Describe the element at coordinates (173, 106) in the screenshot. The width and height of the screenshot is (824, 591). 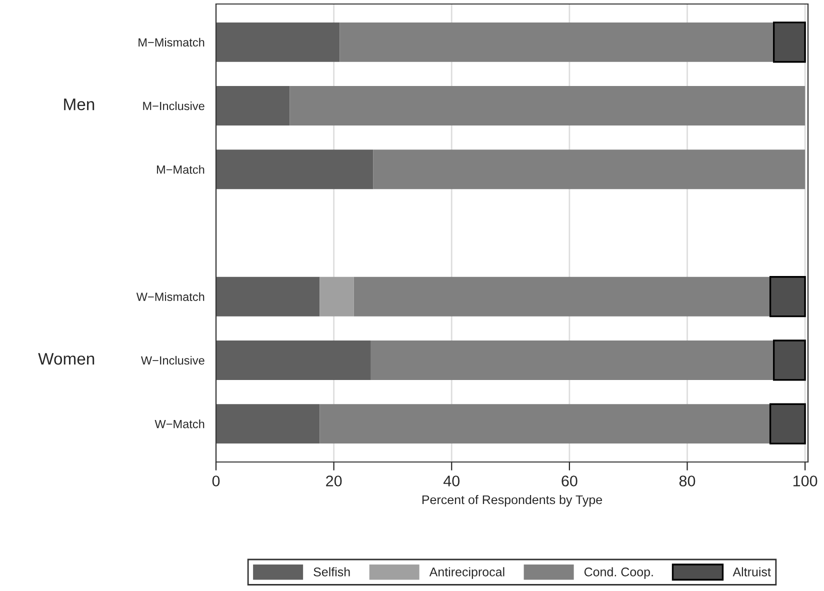
I see `y-tick-label: M−Inclusive` at that location.